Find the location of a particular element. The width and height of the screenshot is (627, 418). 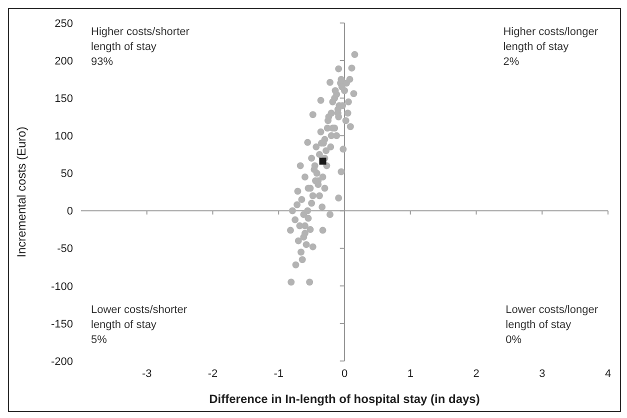

x-tick-label: -1 is located at coordinates (279, 374).